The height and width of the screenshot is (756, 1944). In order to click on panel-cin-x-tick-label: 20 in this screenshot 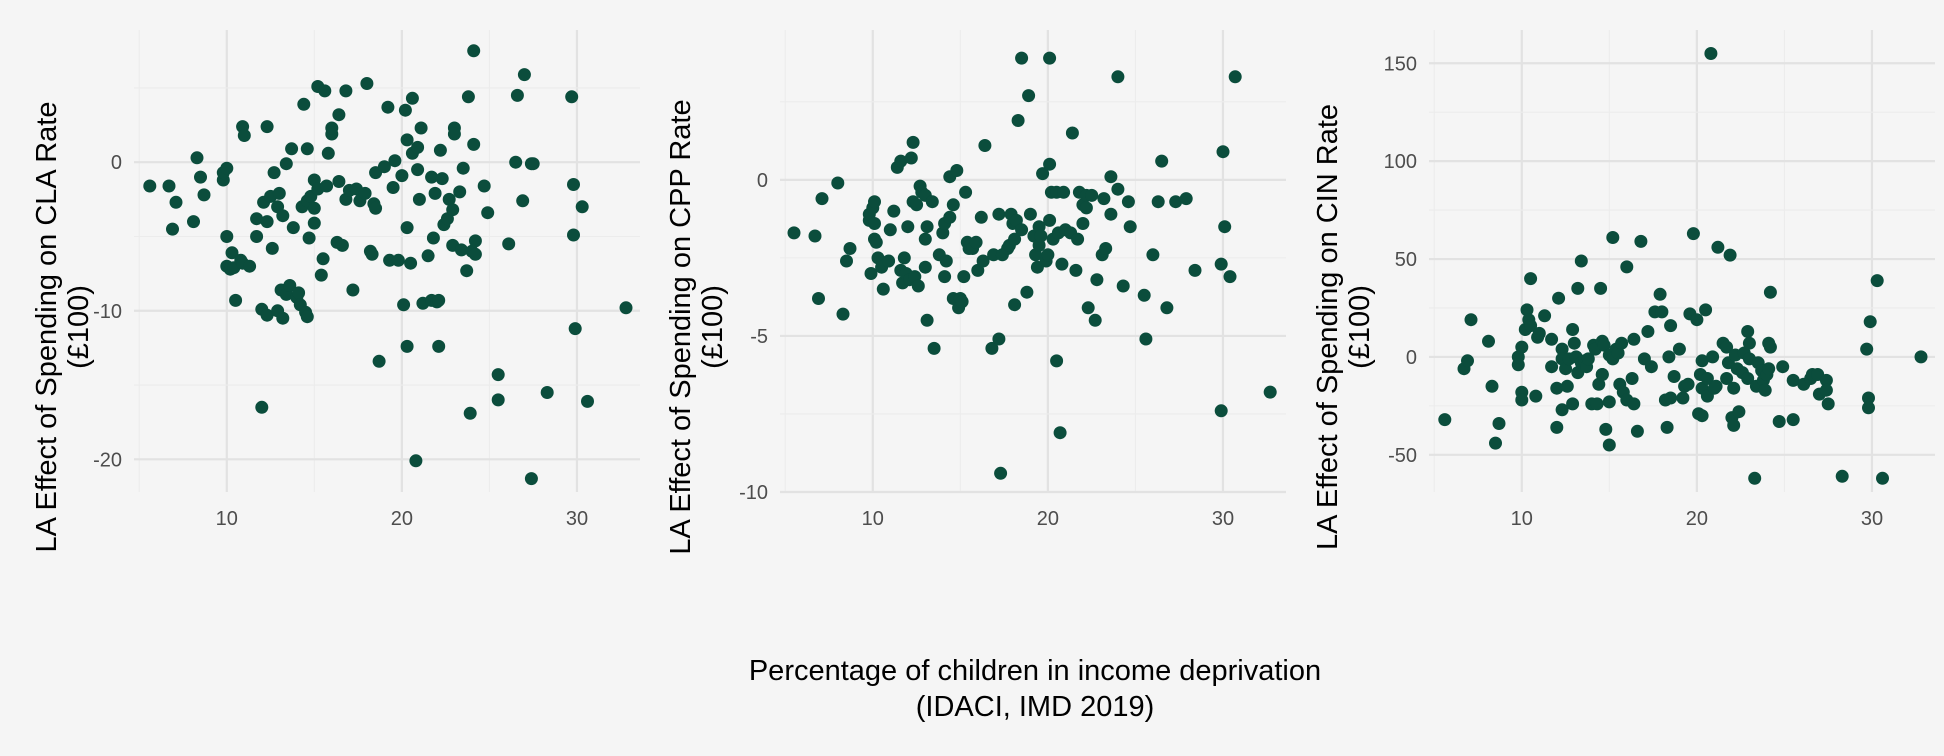, I will do `click(1697, 519)`.